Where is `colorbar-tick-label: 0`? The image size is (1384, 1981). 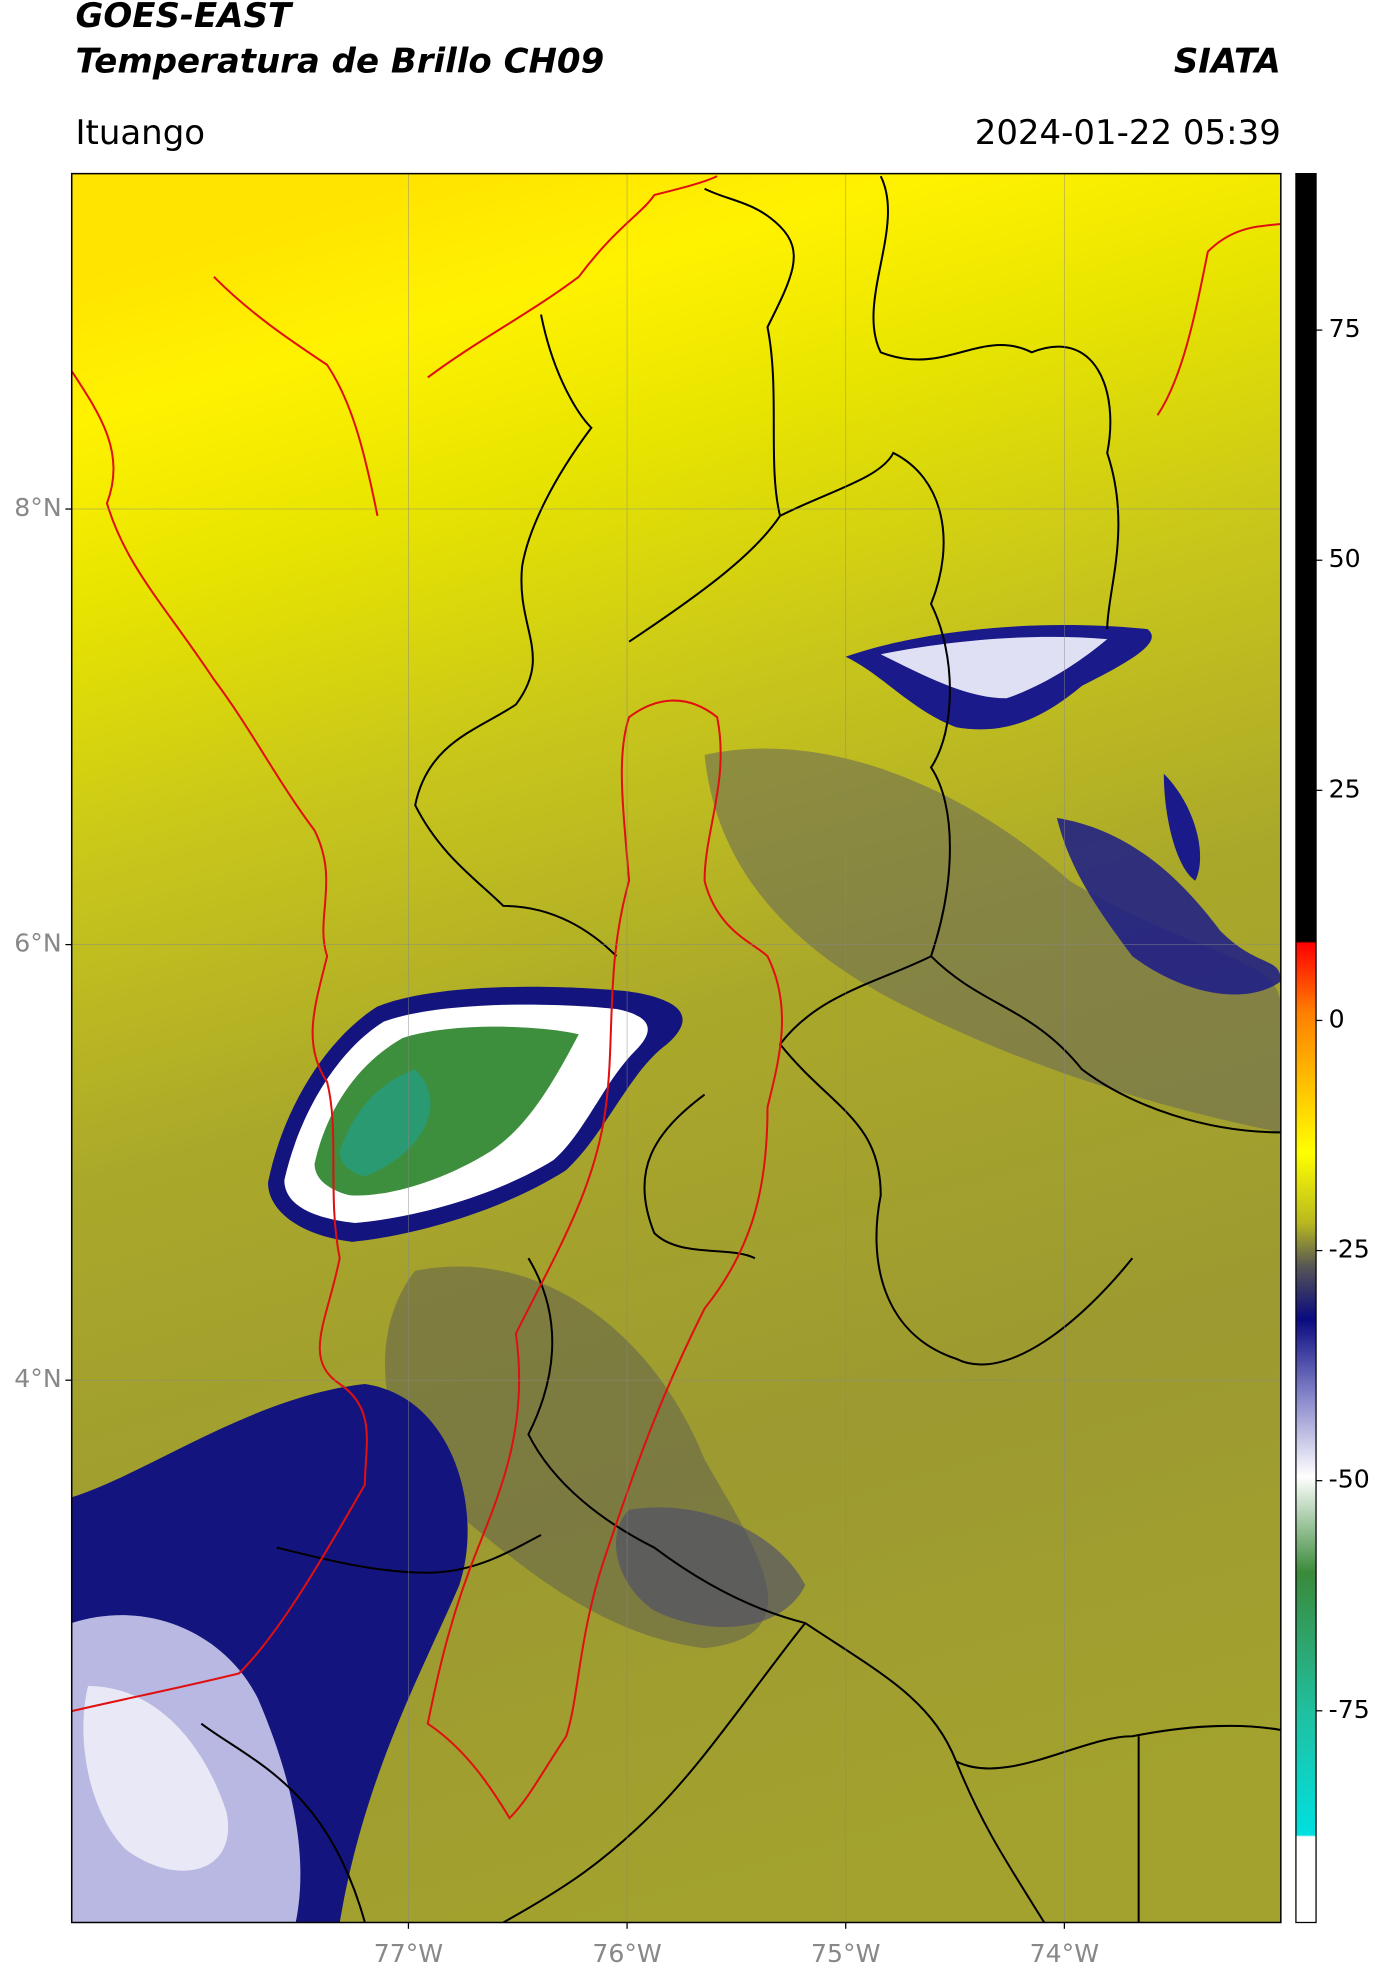 colorbar-tick-label: 0 is located at coordinates (1337, 1018).